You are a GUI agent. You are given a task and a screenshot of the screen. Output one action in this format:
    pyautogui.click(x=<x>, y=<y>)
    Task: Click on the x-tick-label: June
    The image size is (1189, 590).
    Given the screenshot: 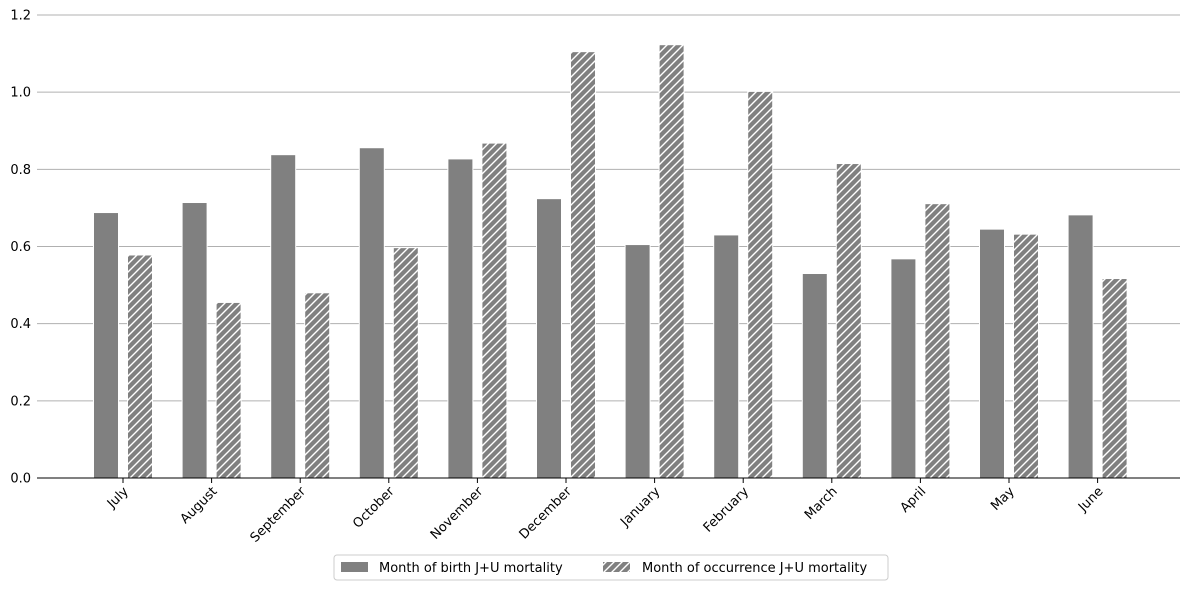 What is the action you would take?
    pyautogui.click(x=1090, y=499)
    